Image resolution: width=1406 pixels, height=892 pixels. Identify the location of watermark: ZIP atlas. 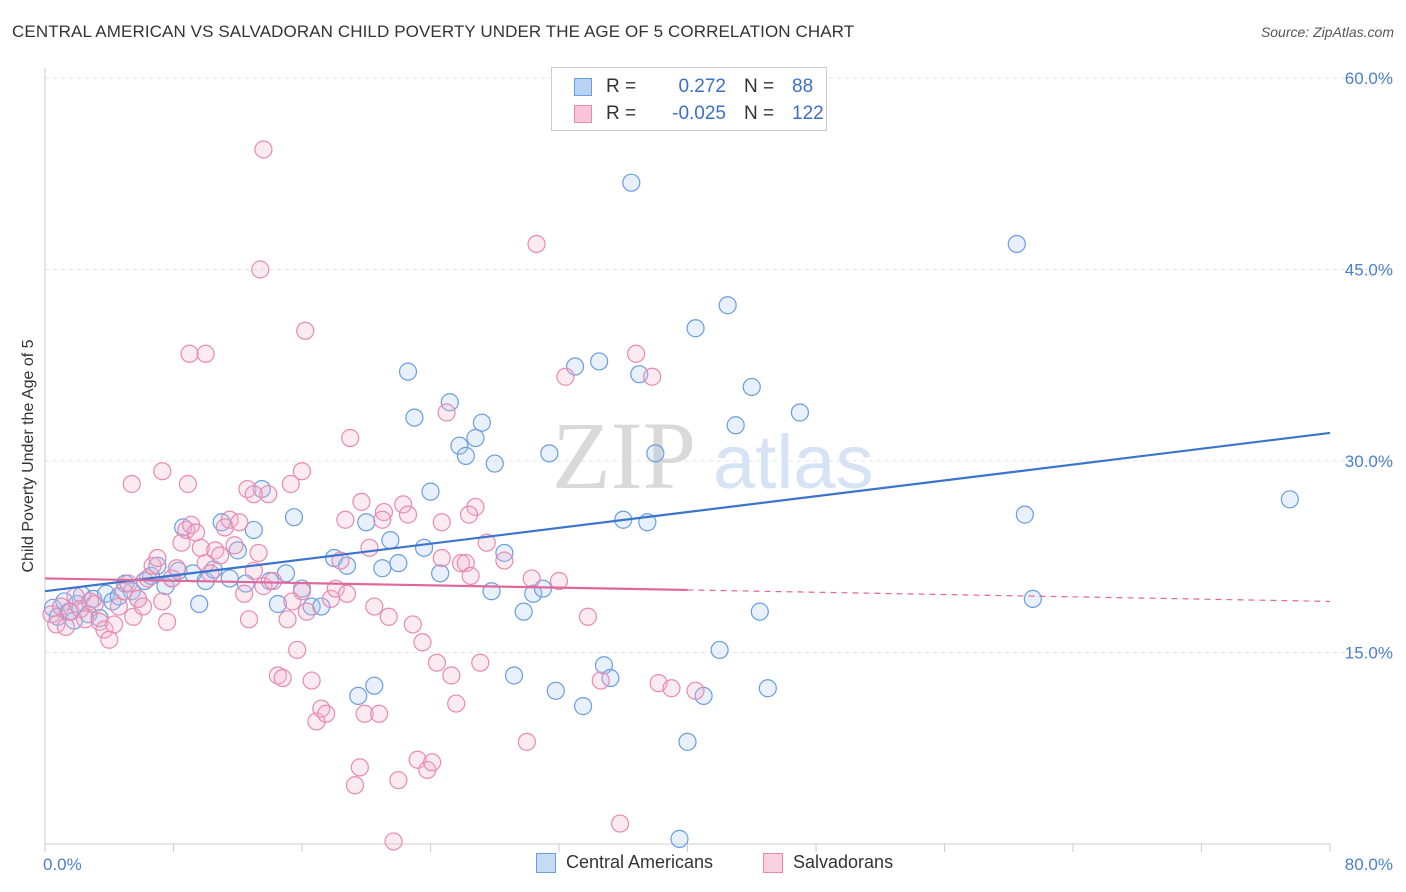
(713, 455).